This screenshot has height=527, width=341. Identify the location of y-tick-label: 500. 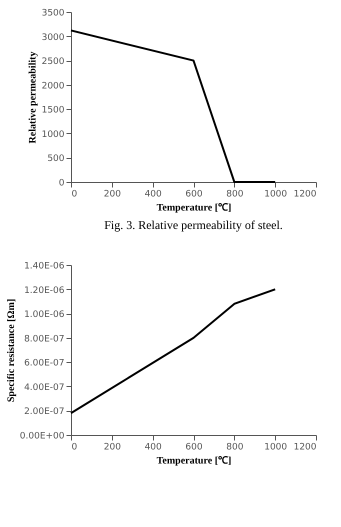
(56, 159).